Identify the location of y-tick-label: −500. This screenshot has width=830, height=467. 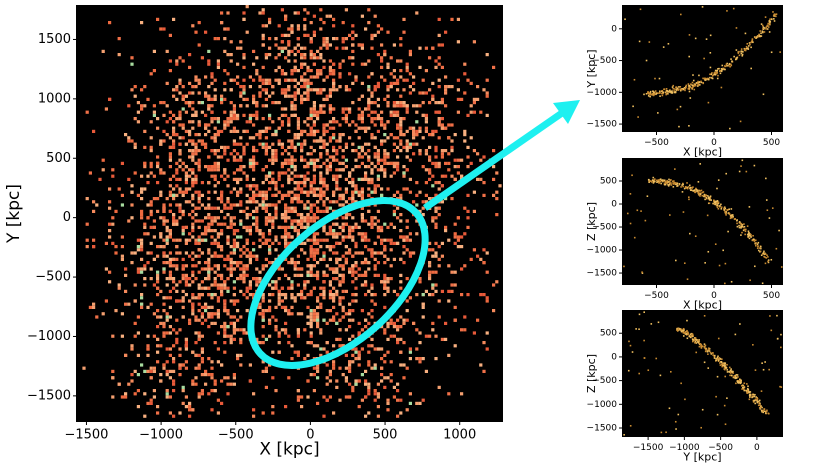
(53, 277).